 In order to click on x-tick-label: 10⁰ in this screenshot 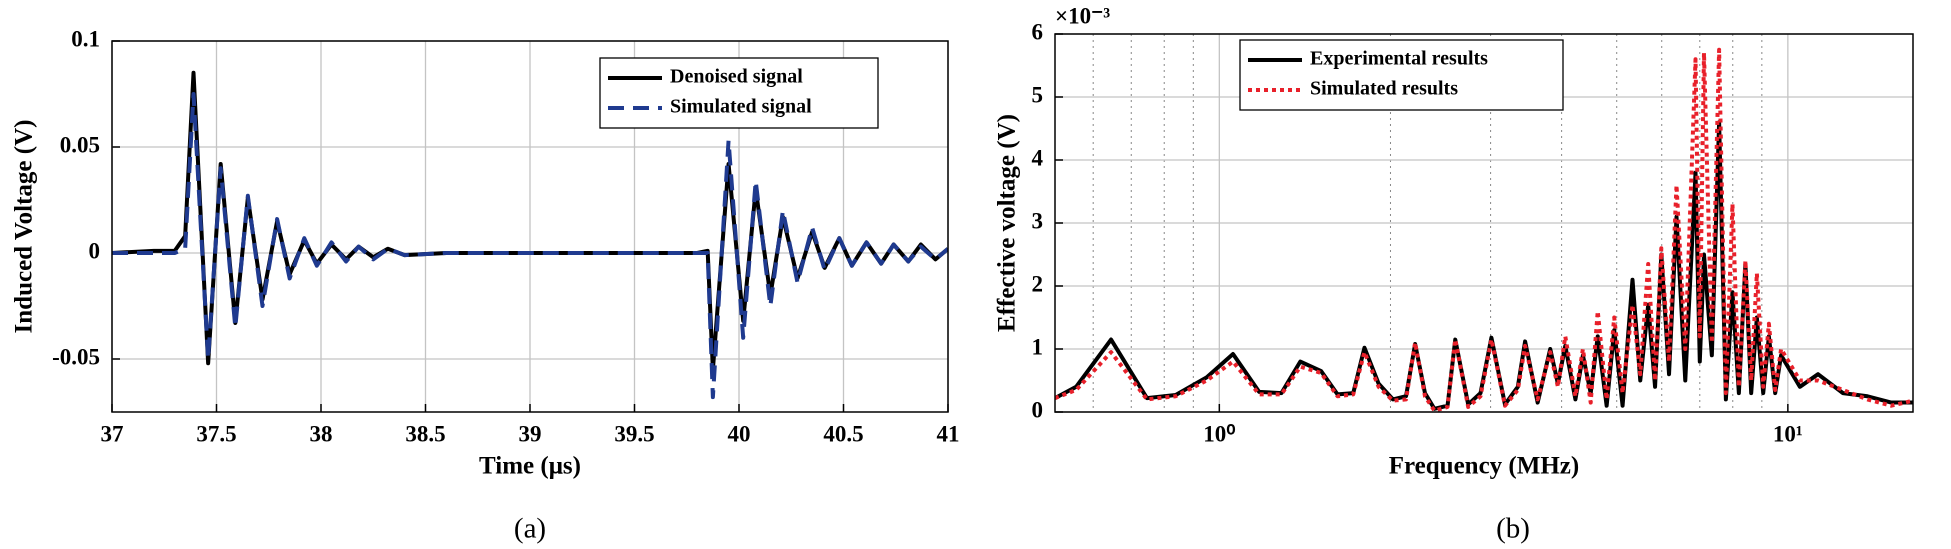, I will do `click(1219, 433)`.